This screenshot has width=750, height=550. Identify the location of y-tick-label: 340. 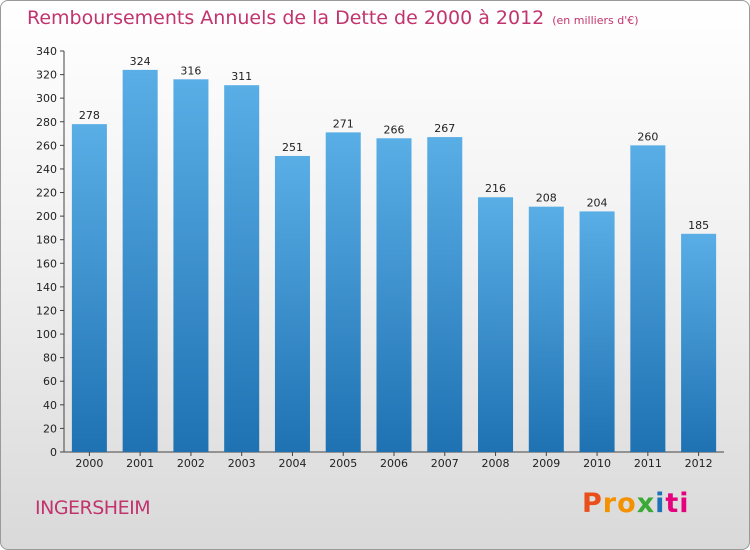
(46, 51).